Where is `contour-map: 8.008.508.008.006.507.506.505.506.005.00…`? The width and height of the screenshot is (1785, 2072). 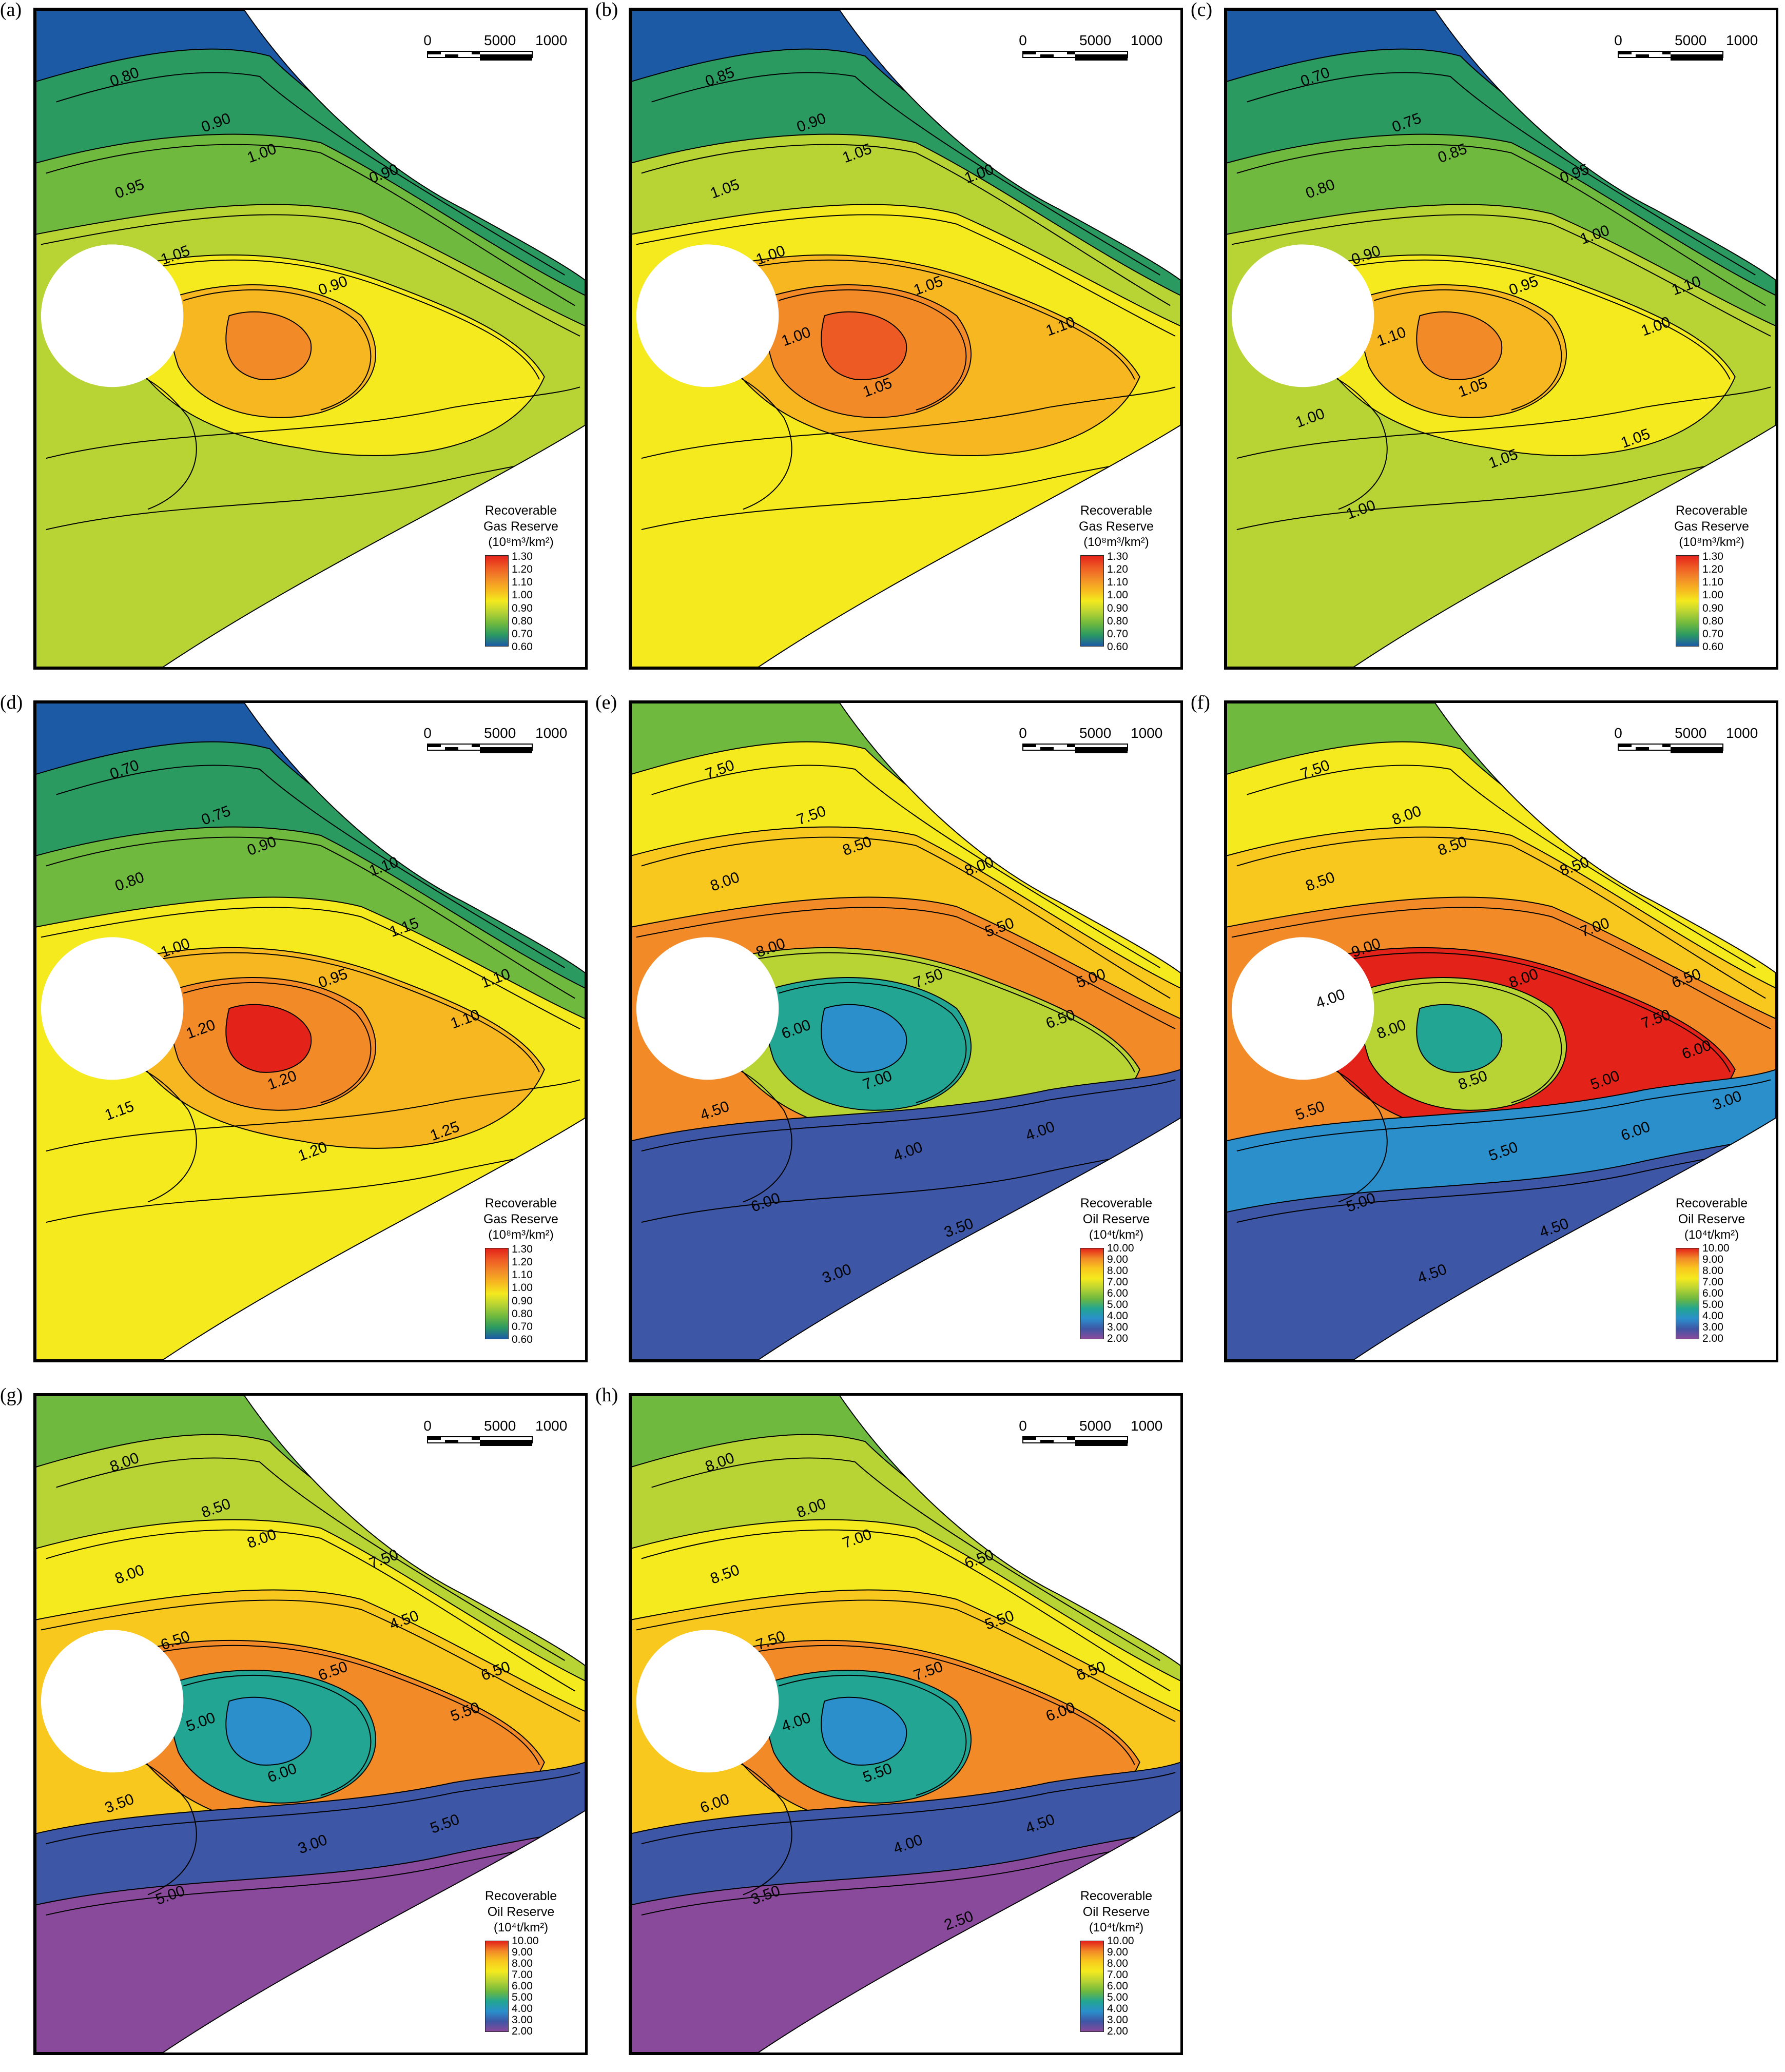
contour-map: 8.008.508.008.006.507.506.505.506.005.00… is located at coordinates (310, 1724).